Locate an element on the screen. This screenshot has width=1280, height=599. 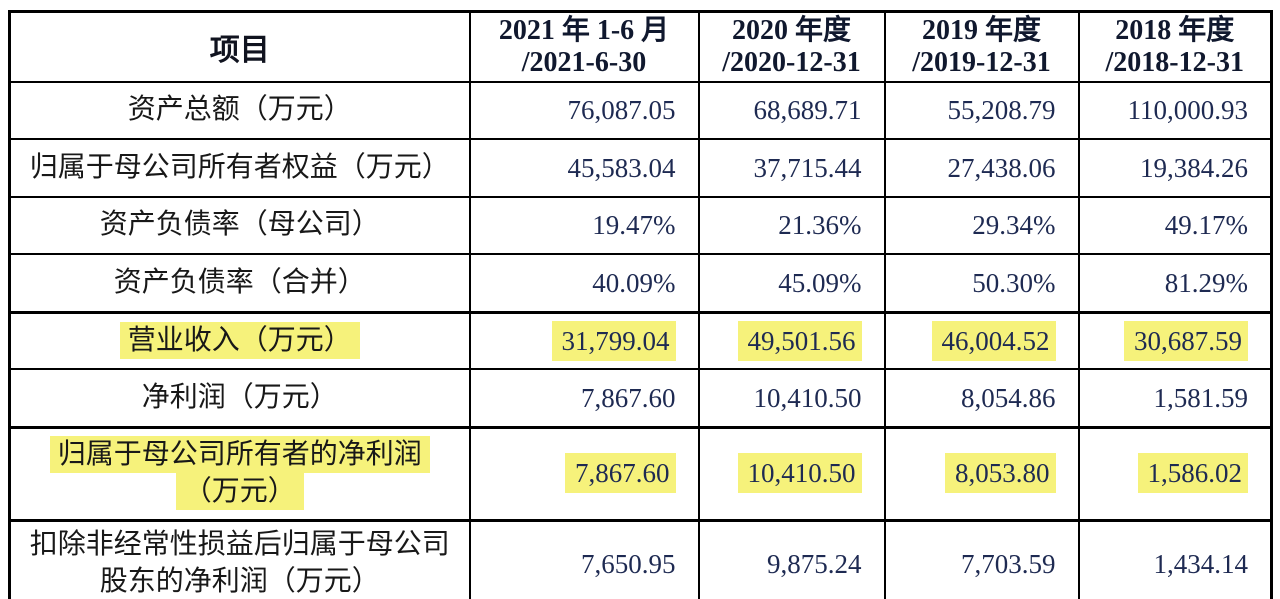
cell-value: 45.09% is located at coordinates (791, 283).